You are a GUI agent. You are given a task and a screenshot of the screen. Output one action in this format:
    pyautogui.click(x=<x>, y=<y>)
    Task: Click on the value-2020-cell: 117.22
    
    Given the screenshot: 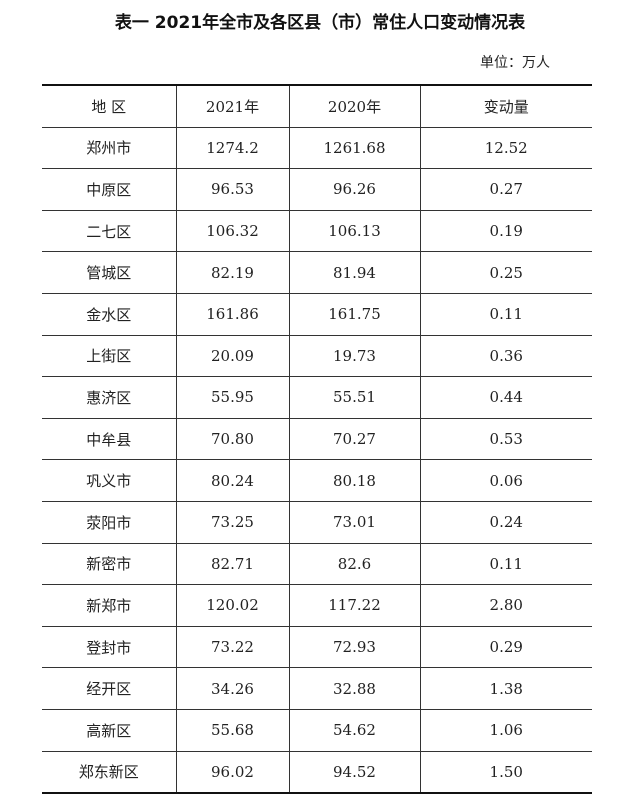 What is the action you would take?
    pyautogui.click(x=354, y=605)
    